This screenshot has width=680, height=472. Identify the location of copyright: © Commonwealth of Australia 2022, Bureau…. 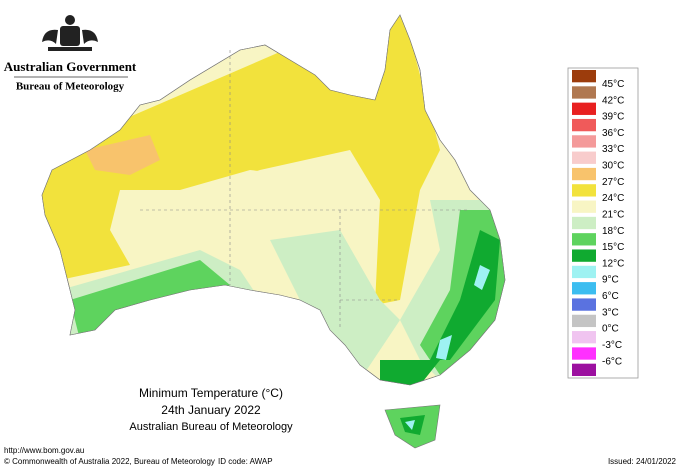
(109, 461).